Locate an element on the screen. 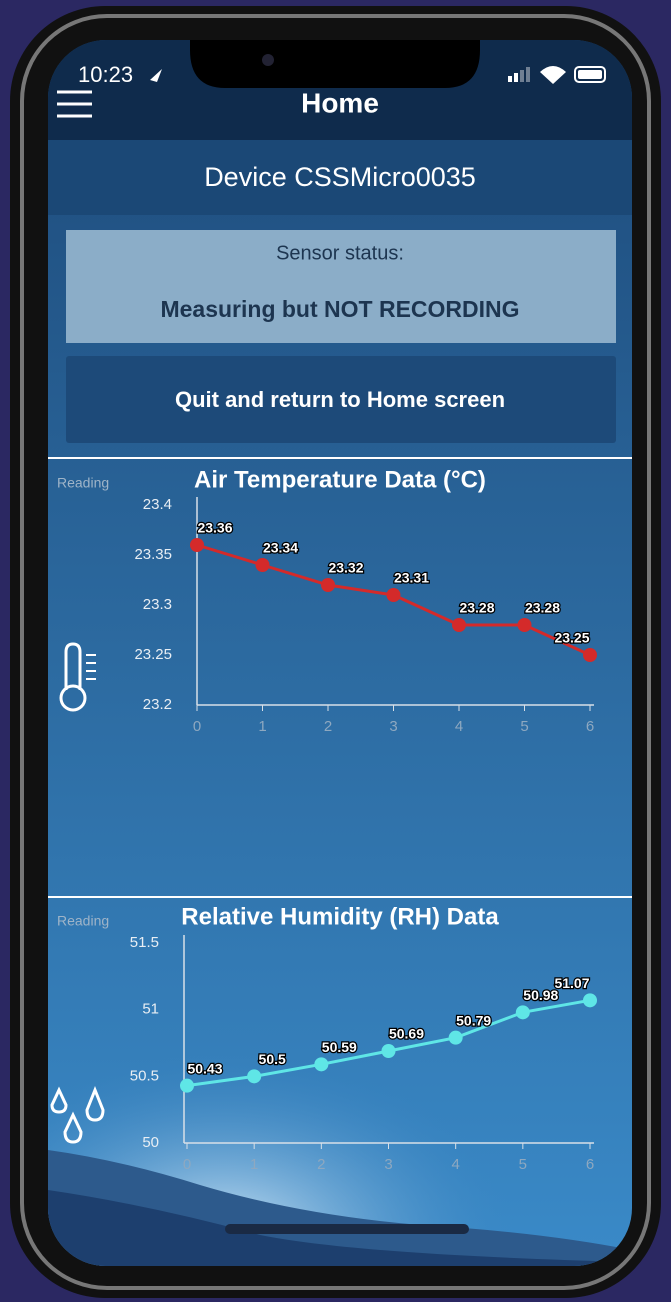 Image resolution: width=671 pixels, height=1302 pixels. status-time: 10:23 is located at coordinates (105, 74).